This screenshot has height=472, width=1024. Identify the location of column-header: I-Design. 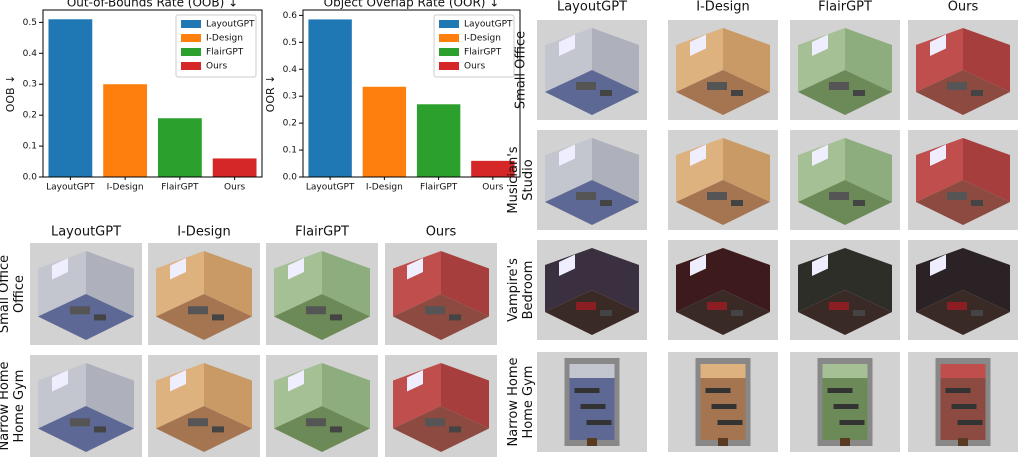
(722, 7).